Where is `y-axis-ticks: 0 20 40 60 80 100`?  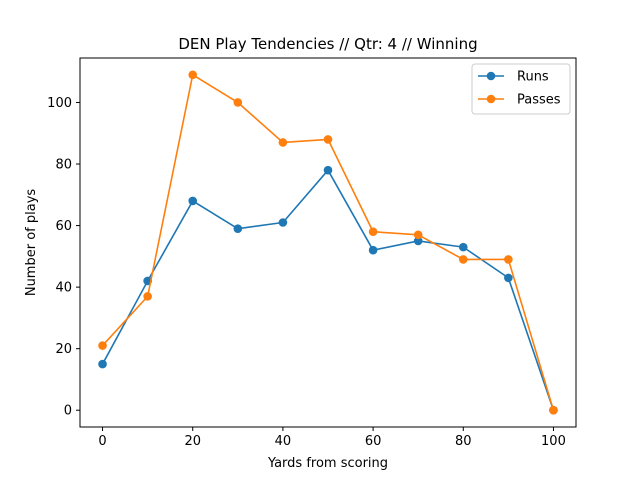
y-axis-ticks: 0 20 40 60 80 100 is located at coordinates (63, 257).